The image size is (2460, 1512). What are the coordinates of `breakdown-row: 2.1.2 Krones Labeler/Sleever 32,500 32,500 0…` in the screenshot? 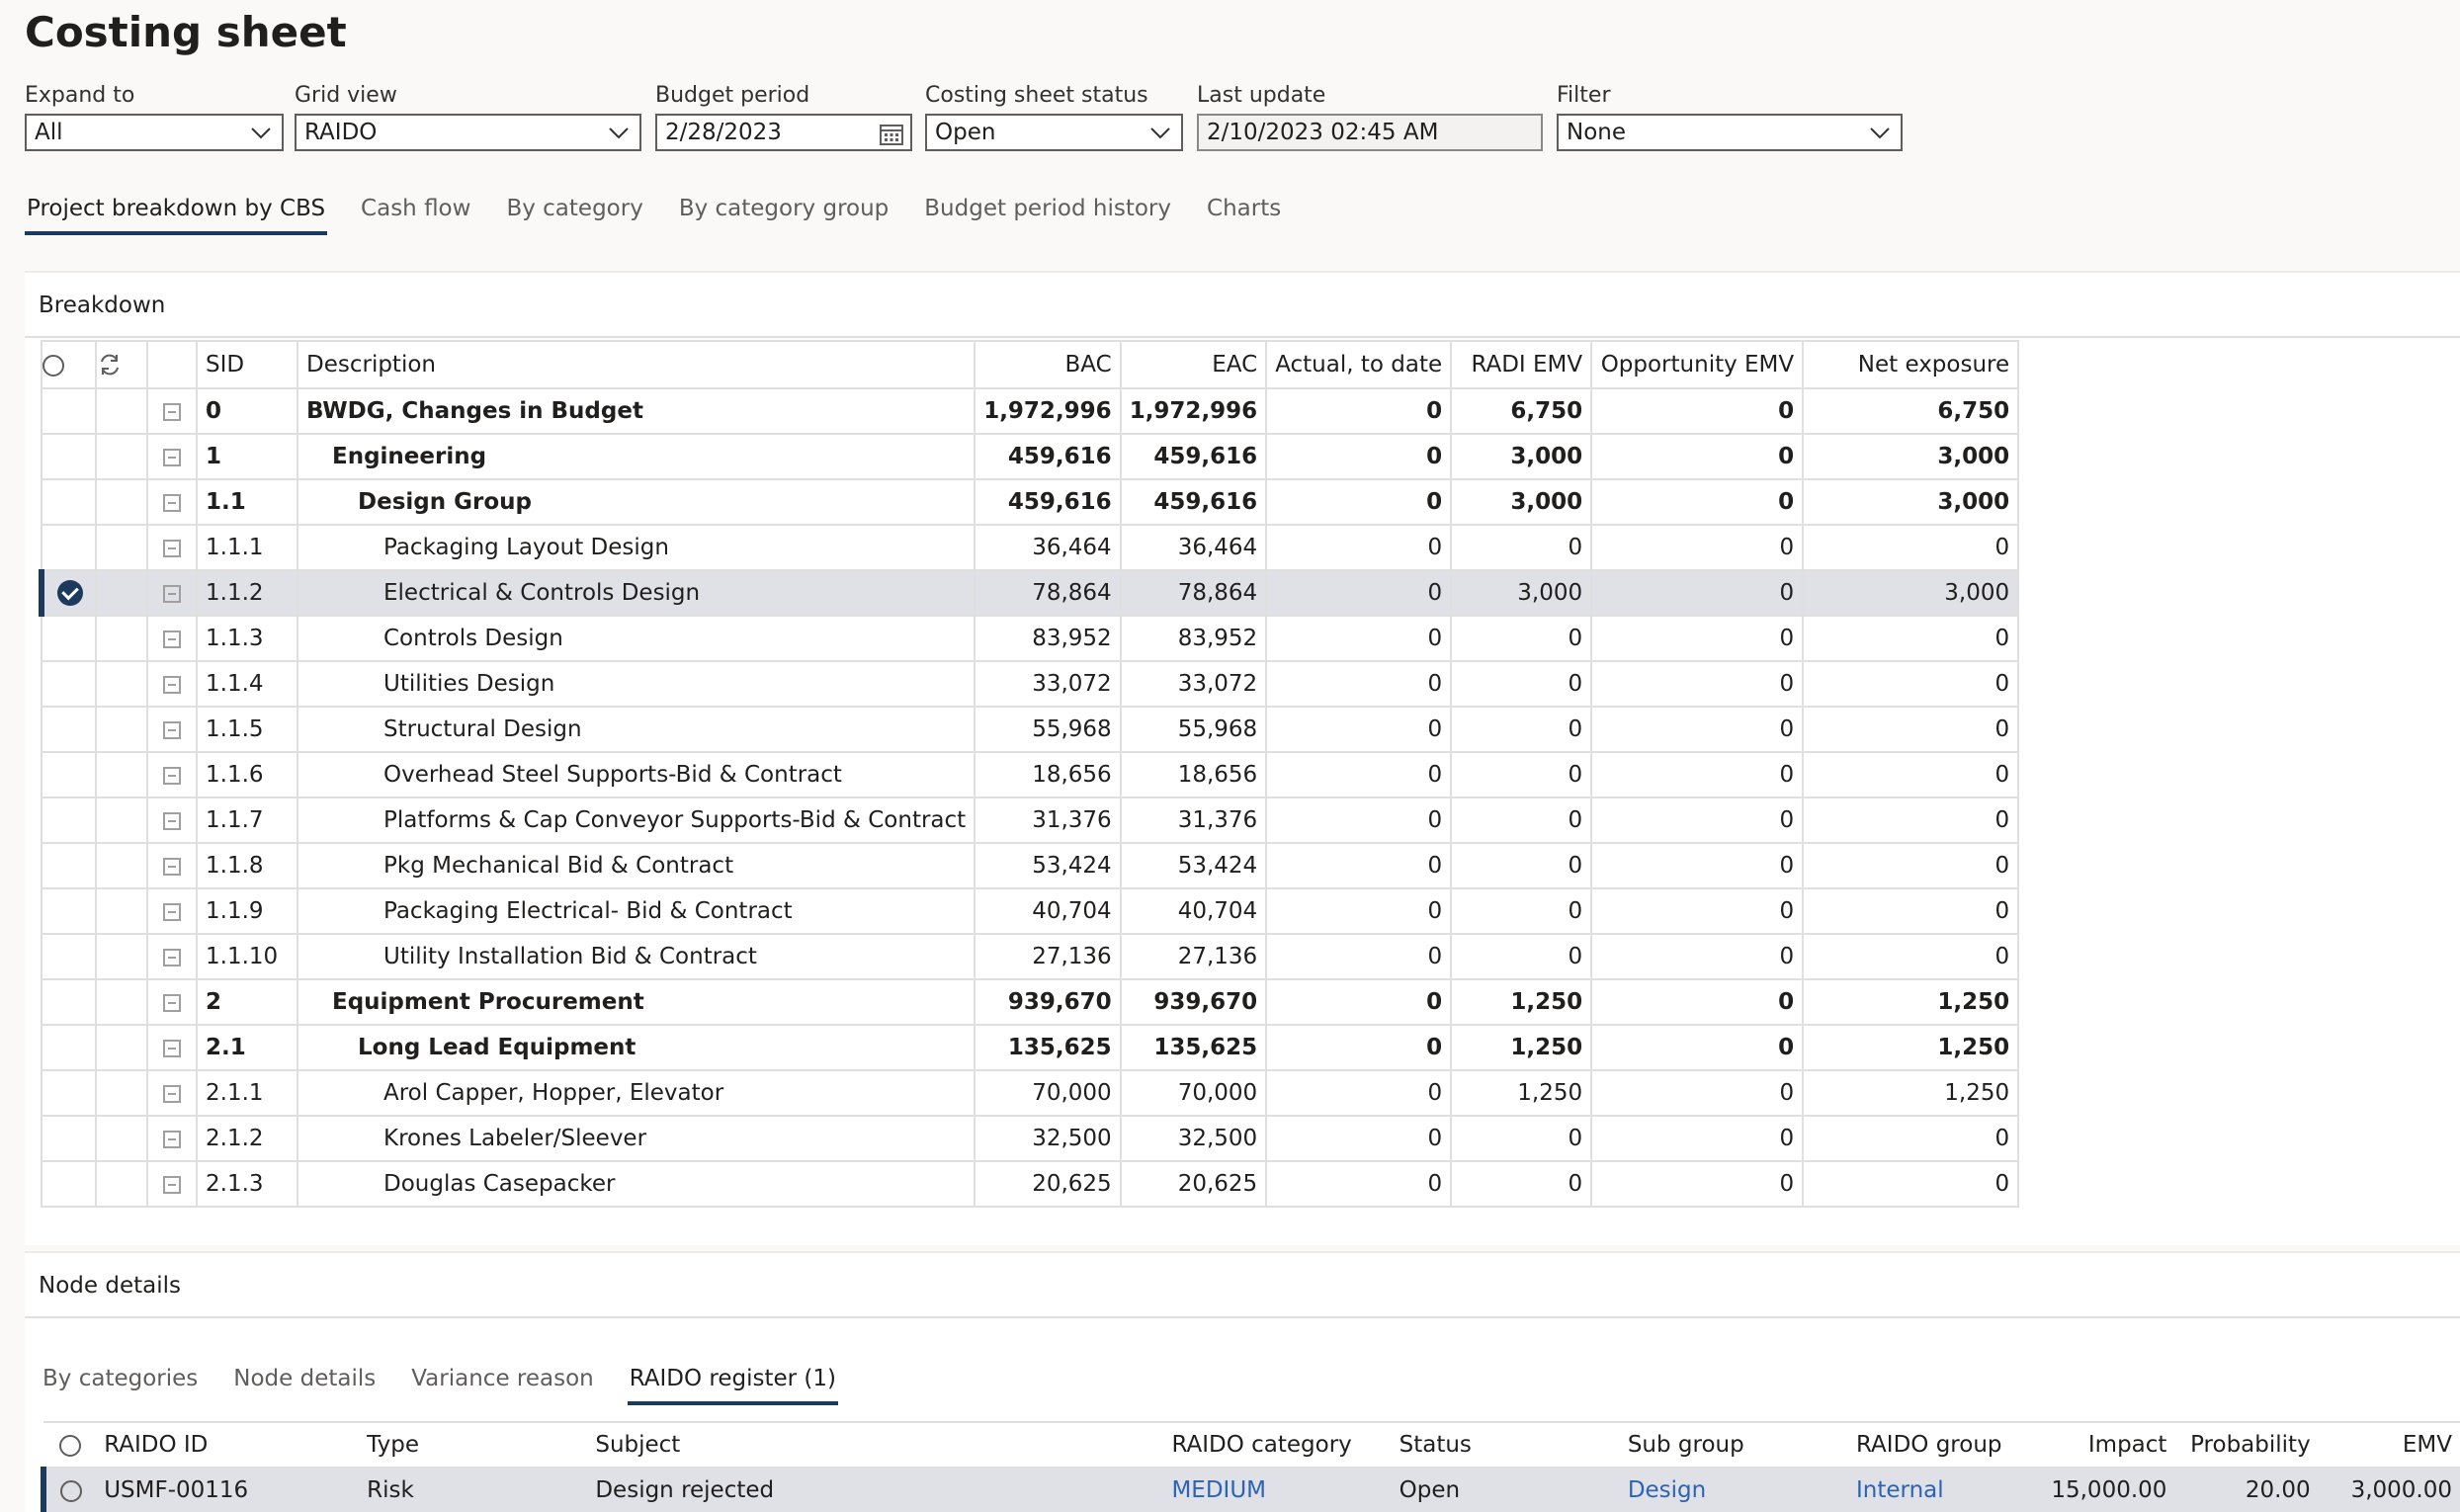 It's located at (1030, 1138).